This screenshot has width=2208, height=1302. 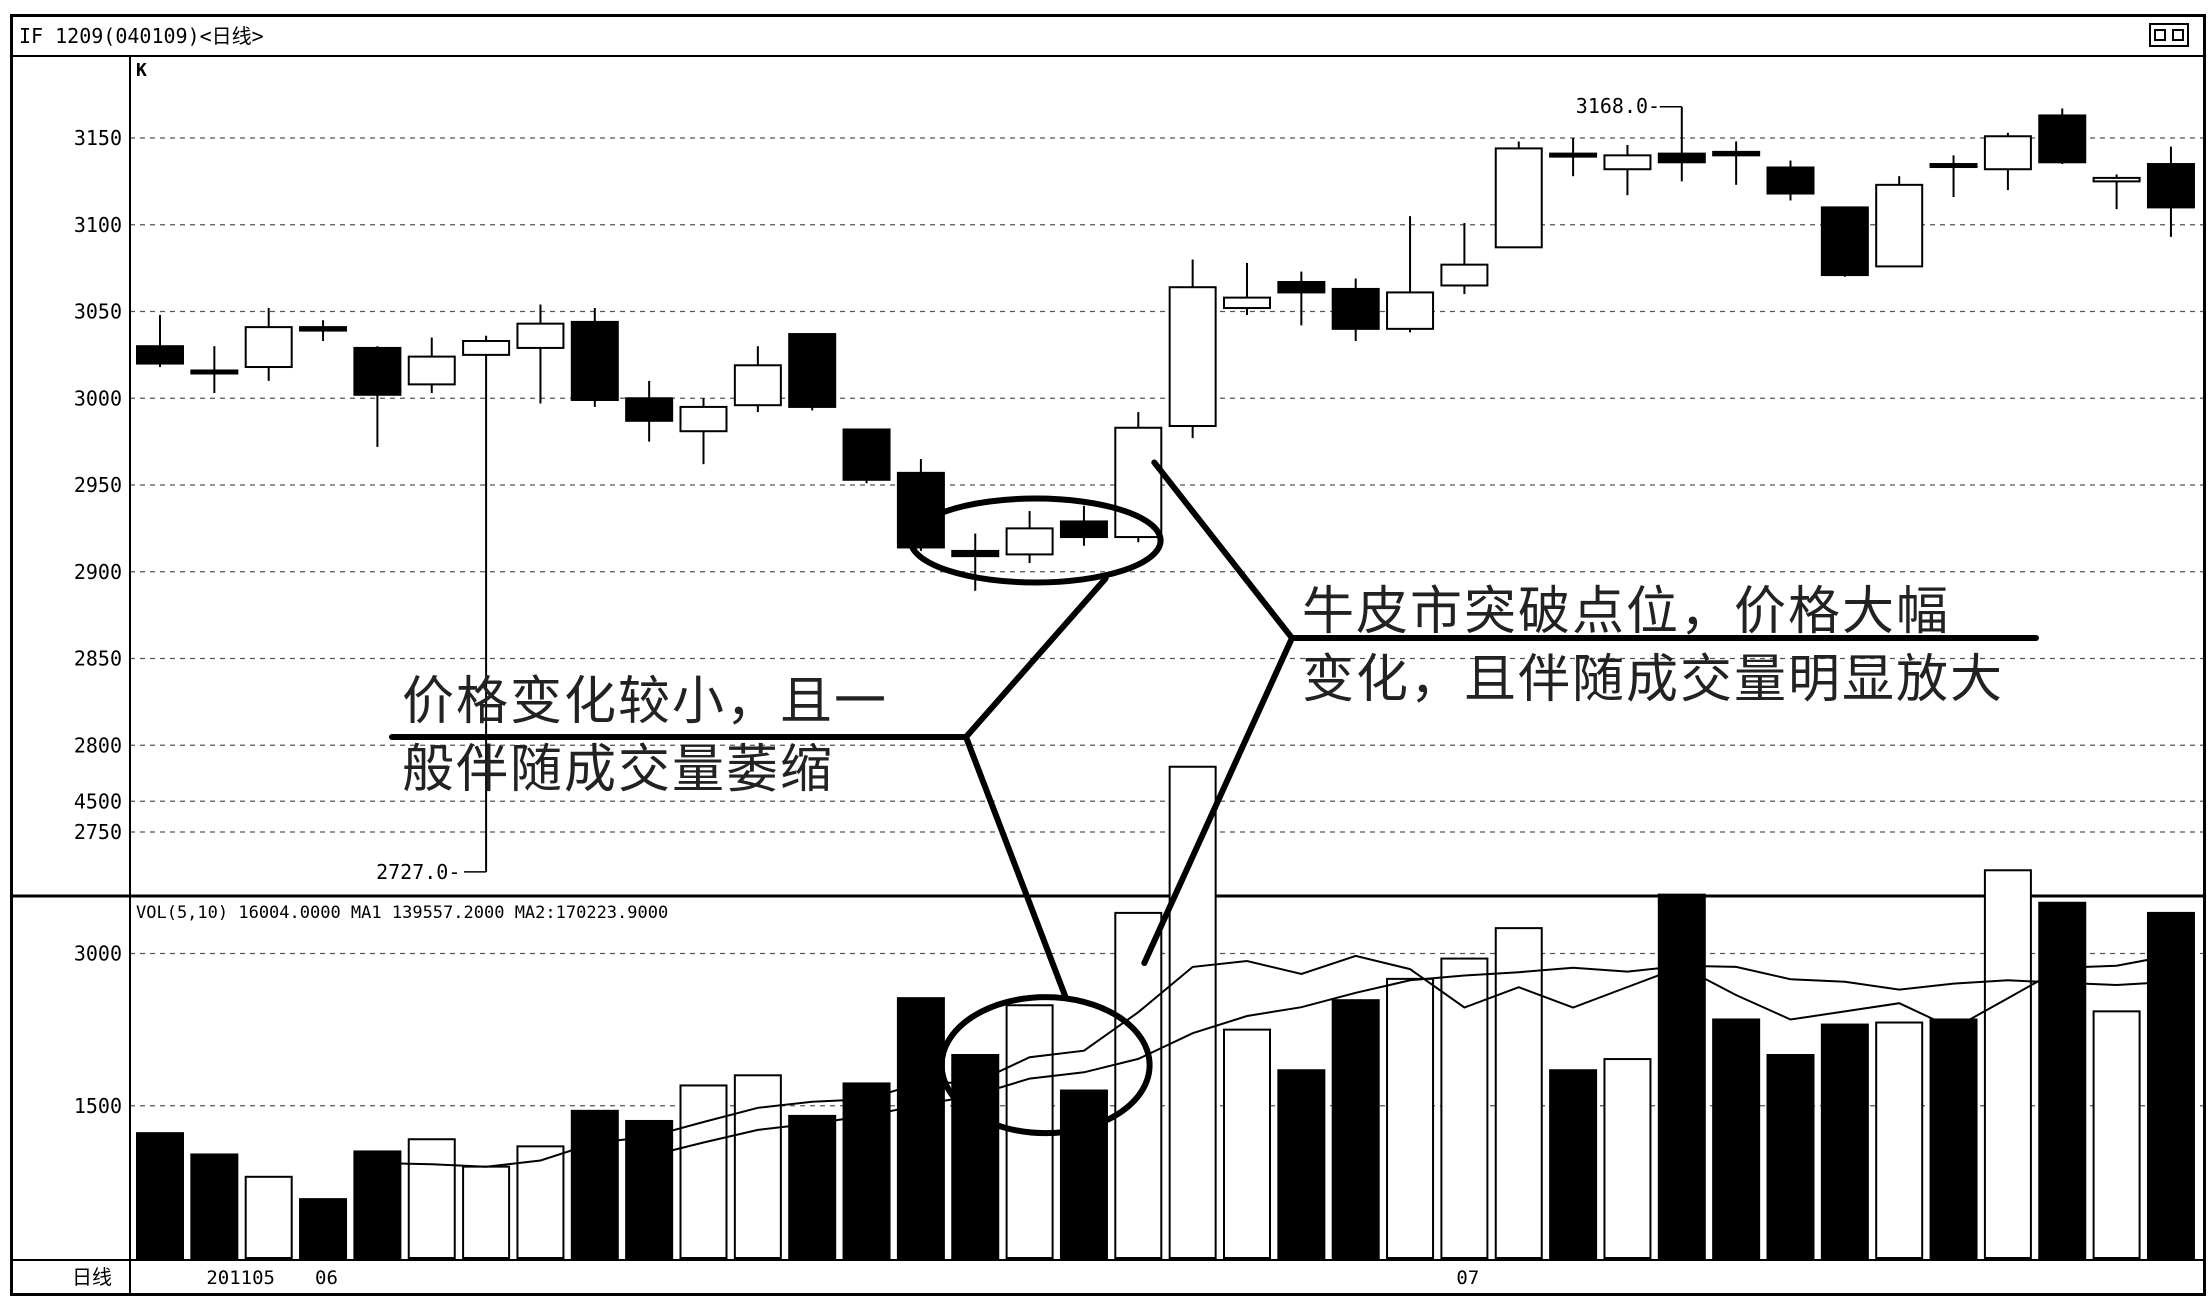 I want to click on price-tick-label: 3000, so click(x=98, y=398).